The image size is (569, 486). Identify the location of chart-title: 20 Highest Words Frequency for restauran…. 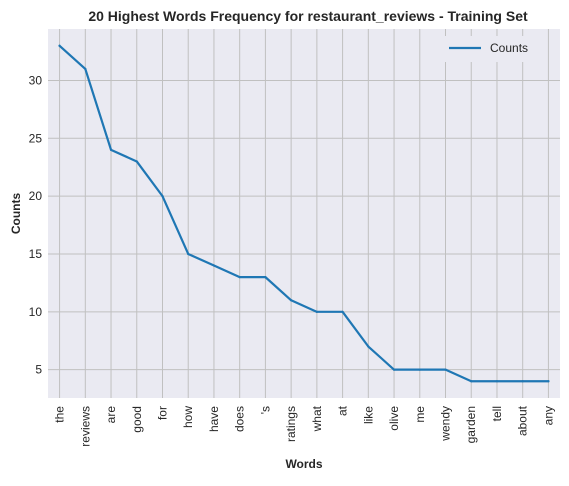
(308, 16).